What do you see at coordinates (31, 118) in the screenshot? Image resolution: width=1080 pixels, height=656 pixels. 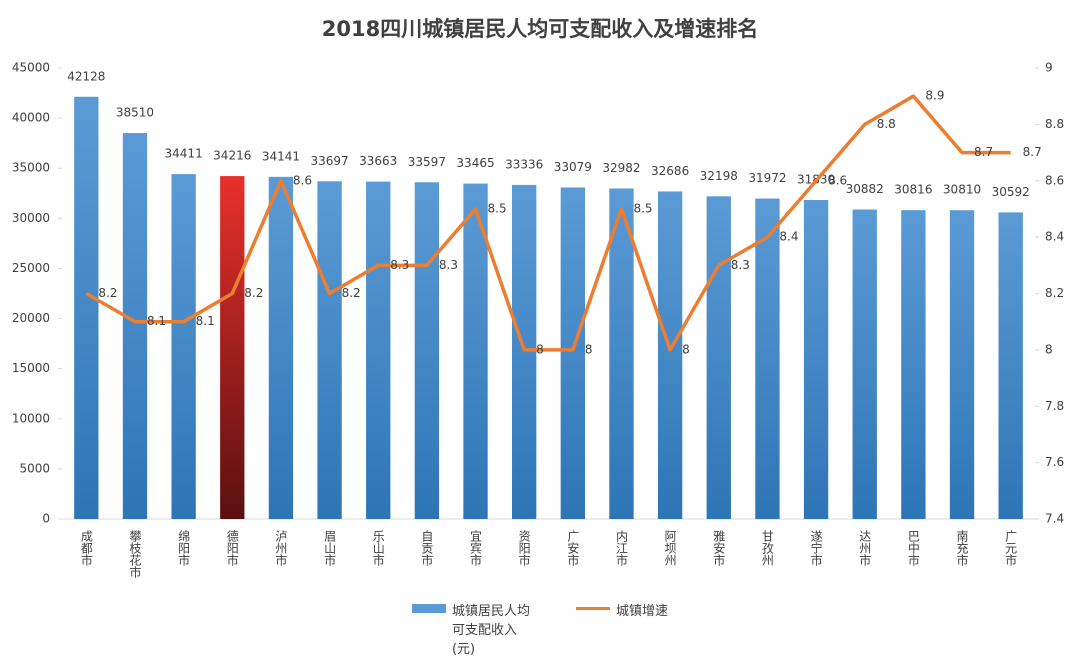 I see `y-tick-label: 40000` at bounding box center [31, 118].